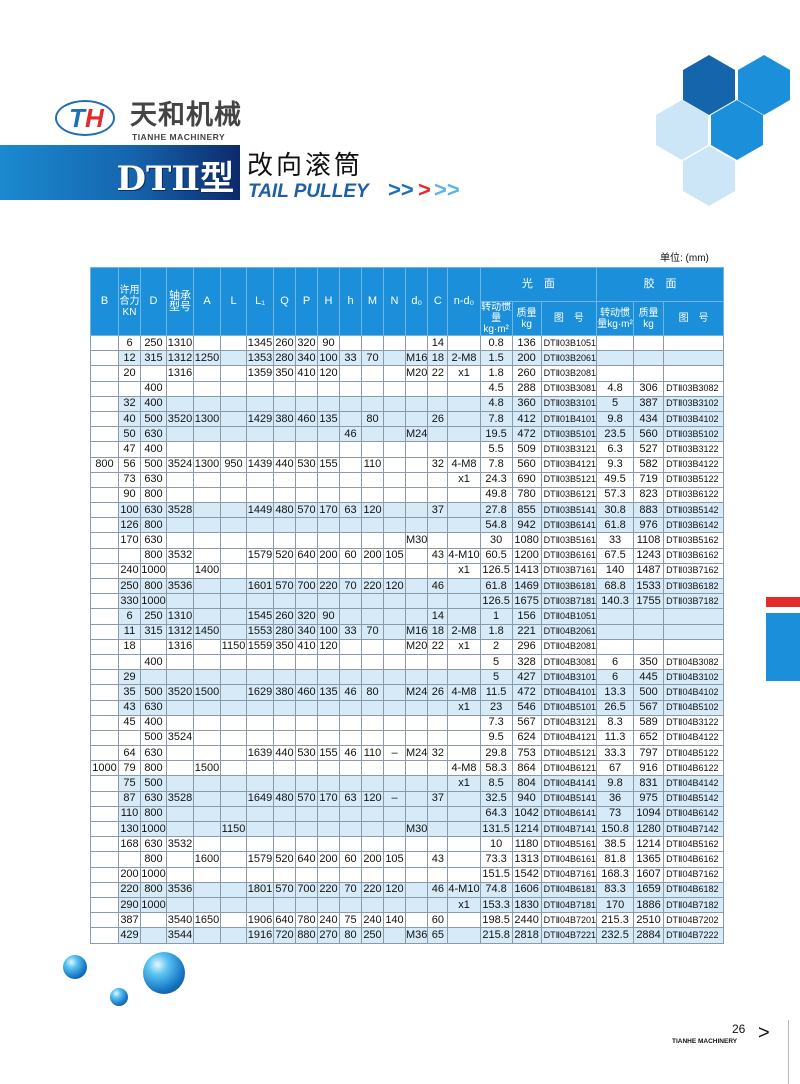 Image resolution: width=800 pixels, height=1084 pixels. Describe the element at coordinates (350, 889) in the screenshot. I see `cell-h-lower: 70` at that location.